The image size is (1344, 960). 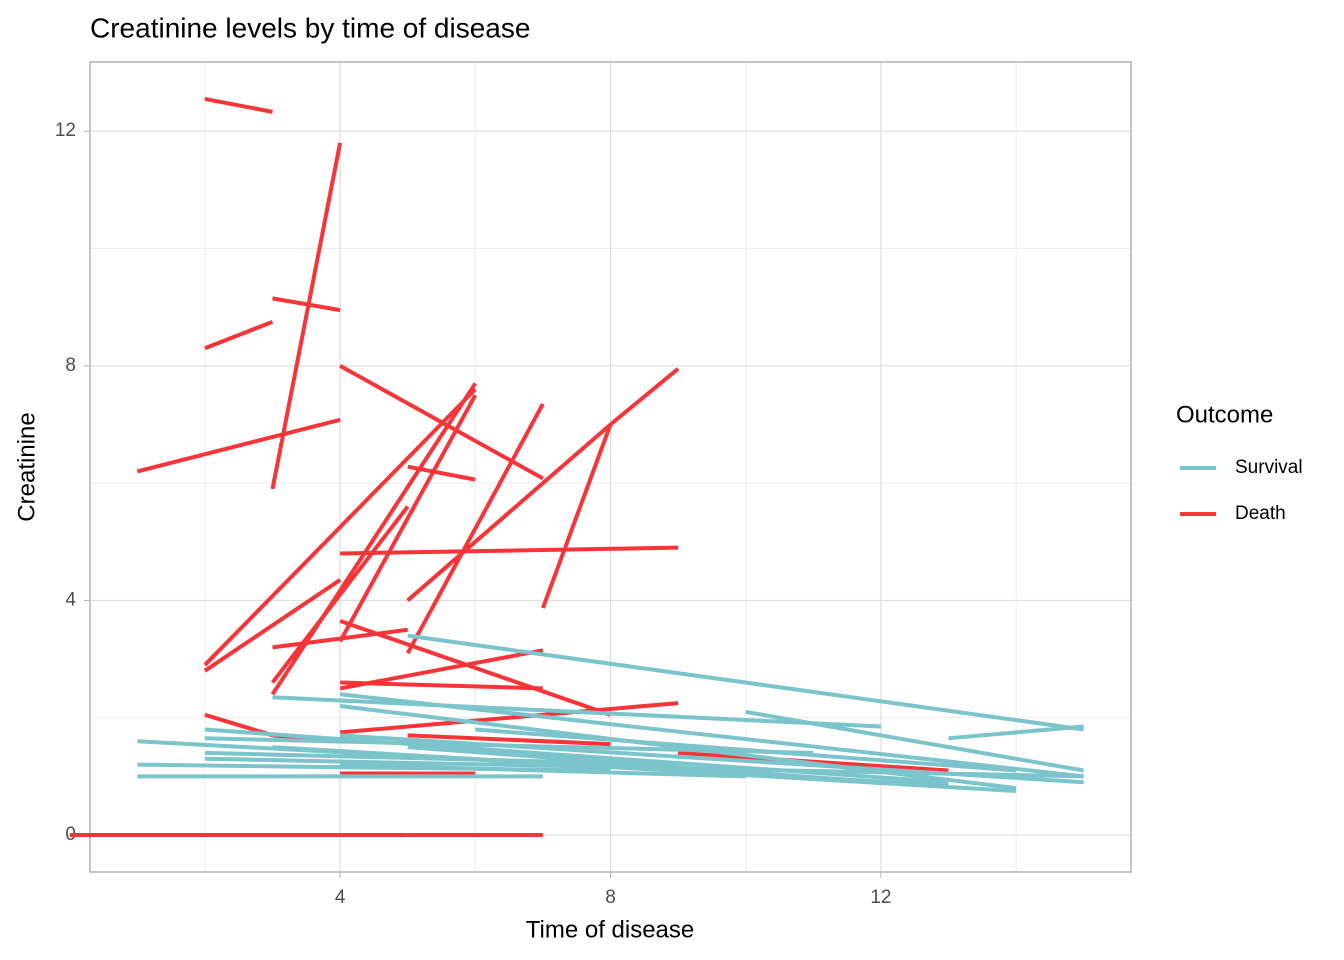 What do you see at coordinates (70, 365) in the screenshot?
I see `y-tick-label: 8` at bounding box center [70, 365].